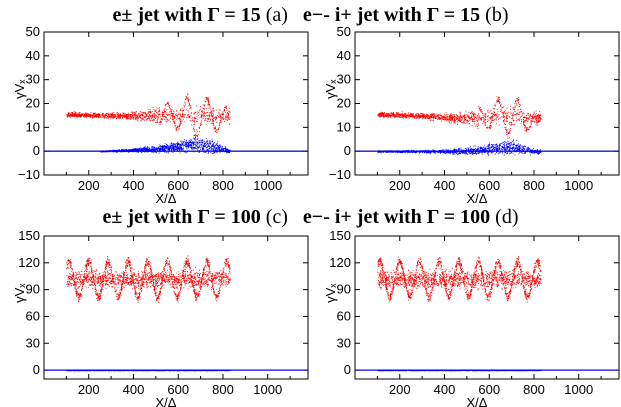 The height and width of the screenshot is (407, 621). I want to click on series-blue-b, so click(459, 147).